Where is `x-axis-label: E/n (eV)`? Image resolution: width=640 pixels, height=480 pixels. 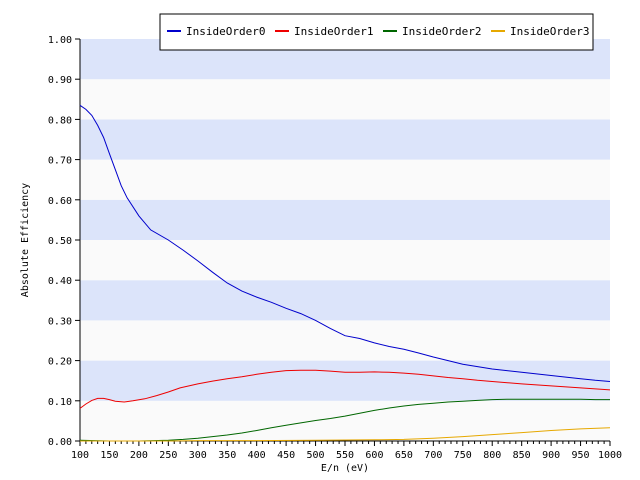 x-axis-label: E/n (eV) is located at coordinates (345, 468).